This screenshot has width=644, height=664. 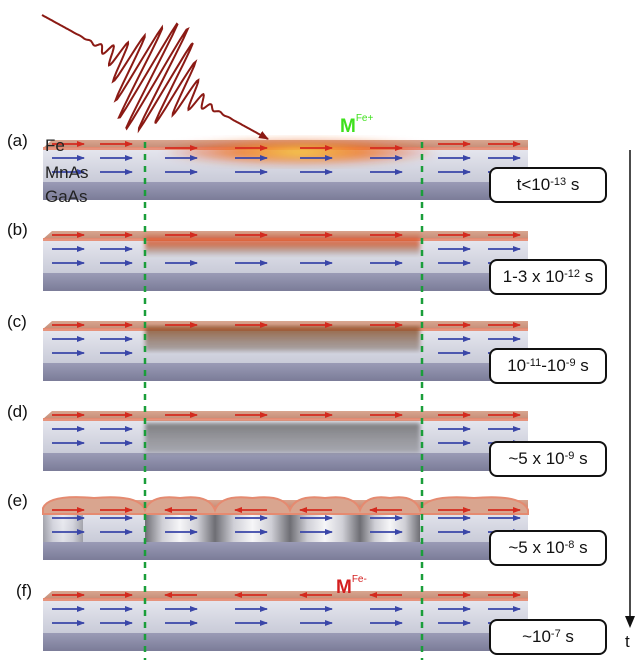 I want to click on slab-panel-e, so click(x=285, y=528).